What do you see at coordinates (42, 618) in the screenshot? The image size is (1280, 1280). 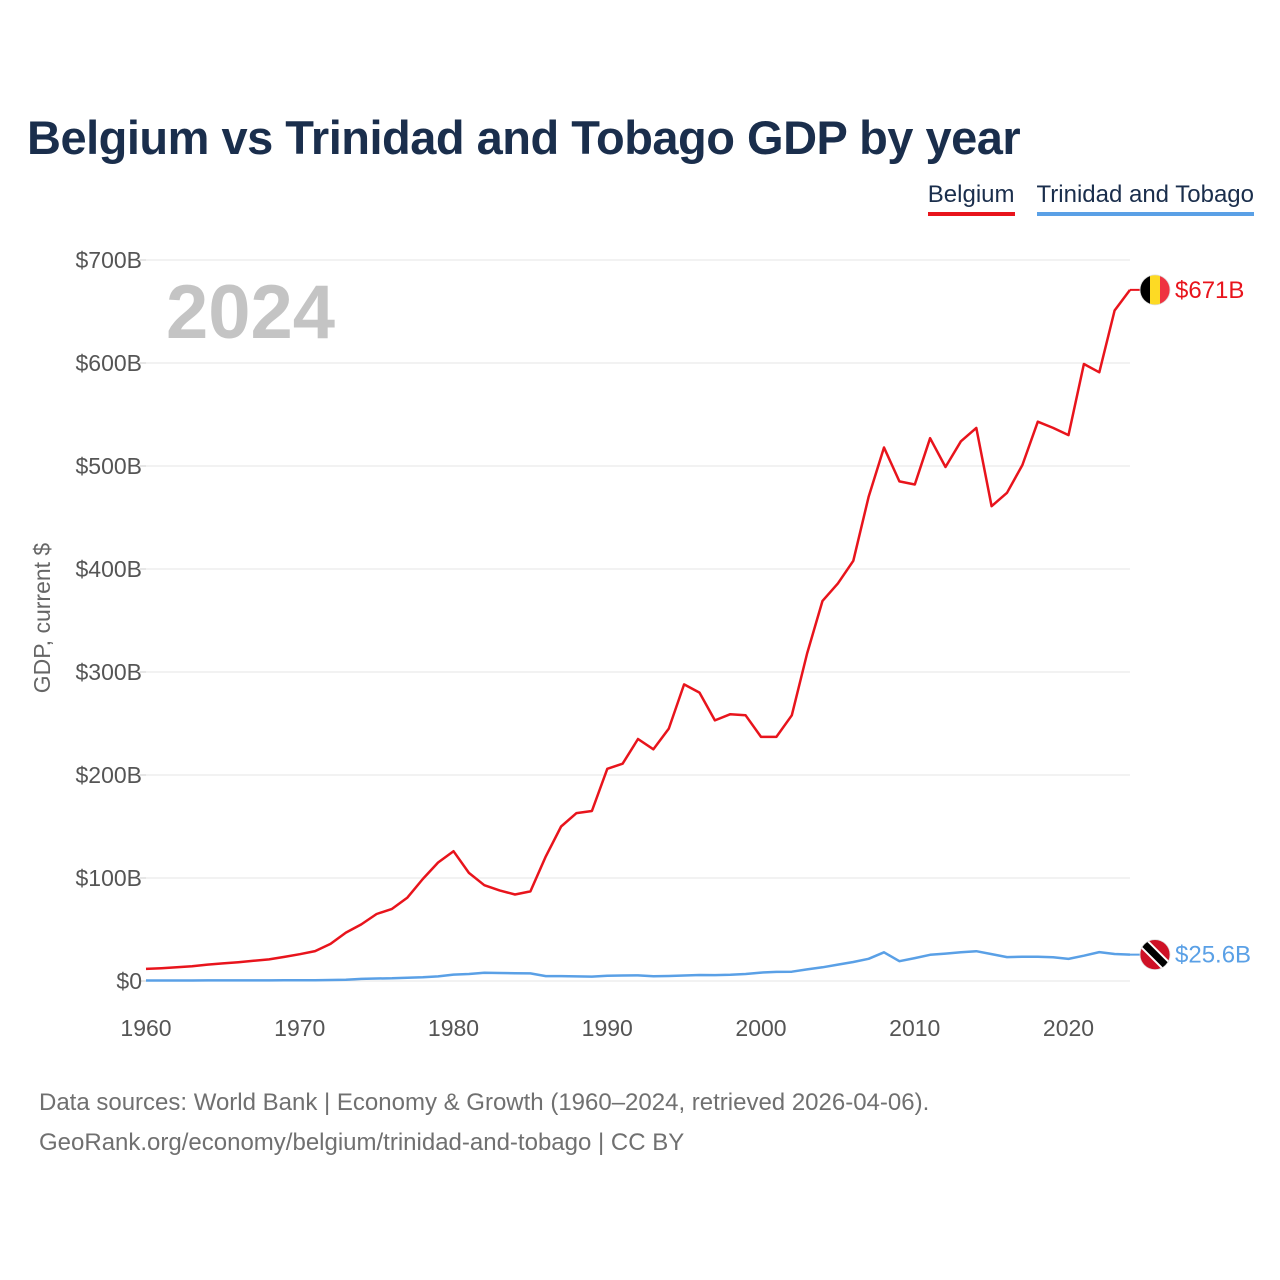 I see `y-axis-title: GDP, current $` at bounding box center [42, 618].